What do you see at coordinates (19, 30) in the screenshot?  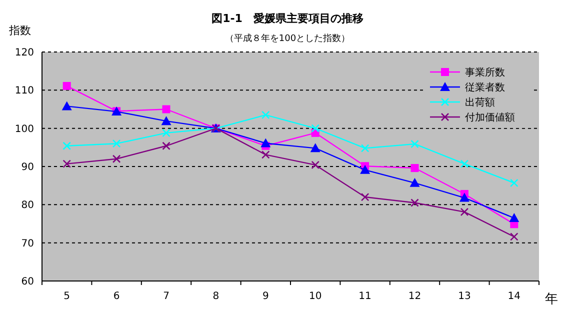 I see `y-axis-title: 指数` at bounding box center [19, 30].